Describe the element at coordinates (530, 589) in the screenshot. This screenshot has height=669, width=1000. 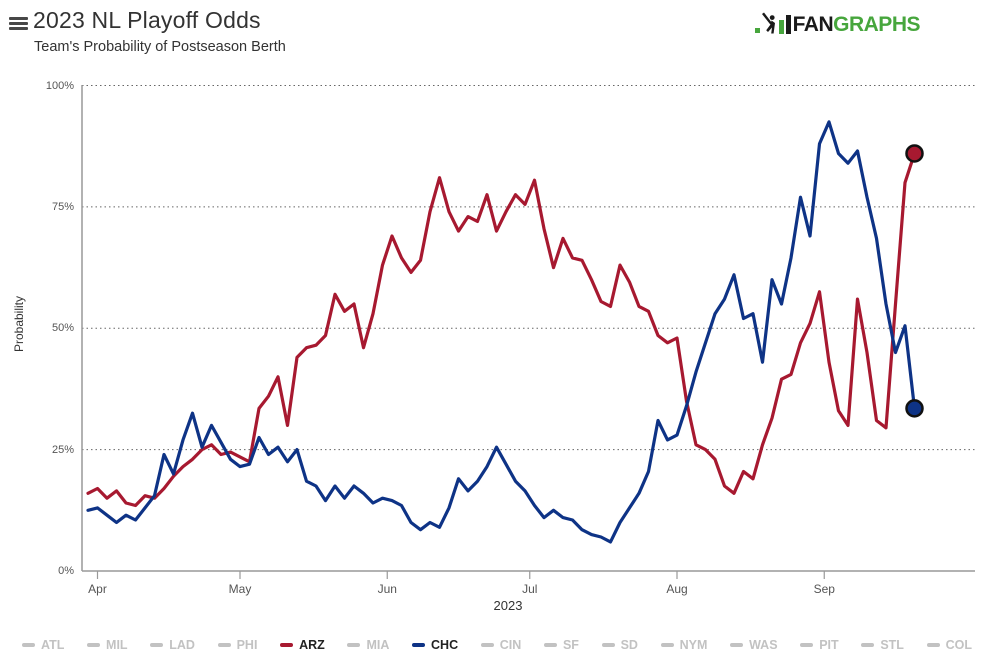
I see `x-tick-label-jul: Jul` at that location.